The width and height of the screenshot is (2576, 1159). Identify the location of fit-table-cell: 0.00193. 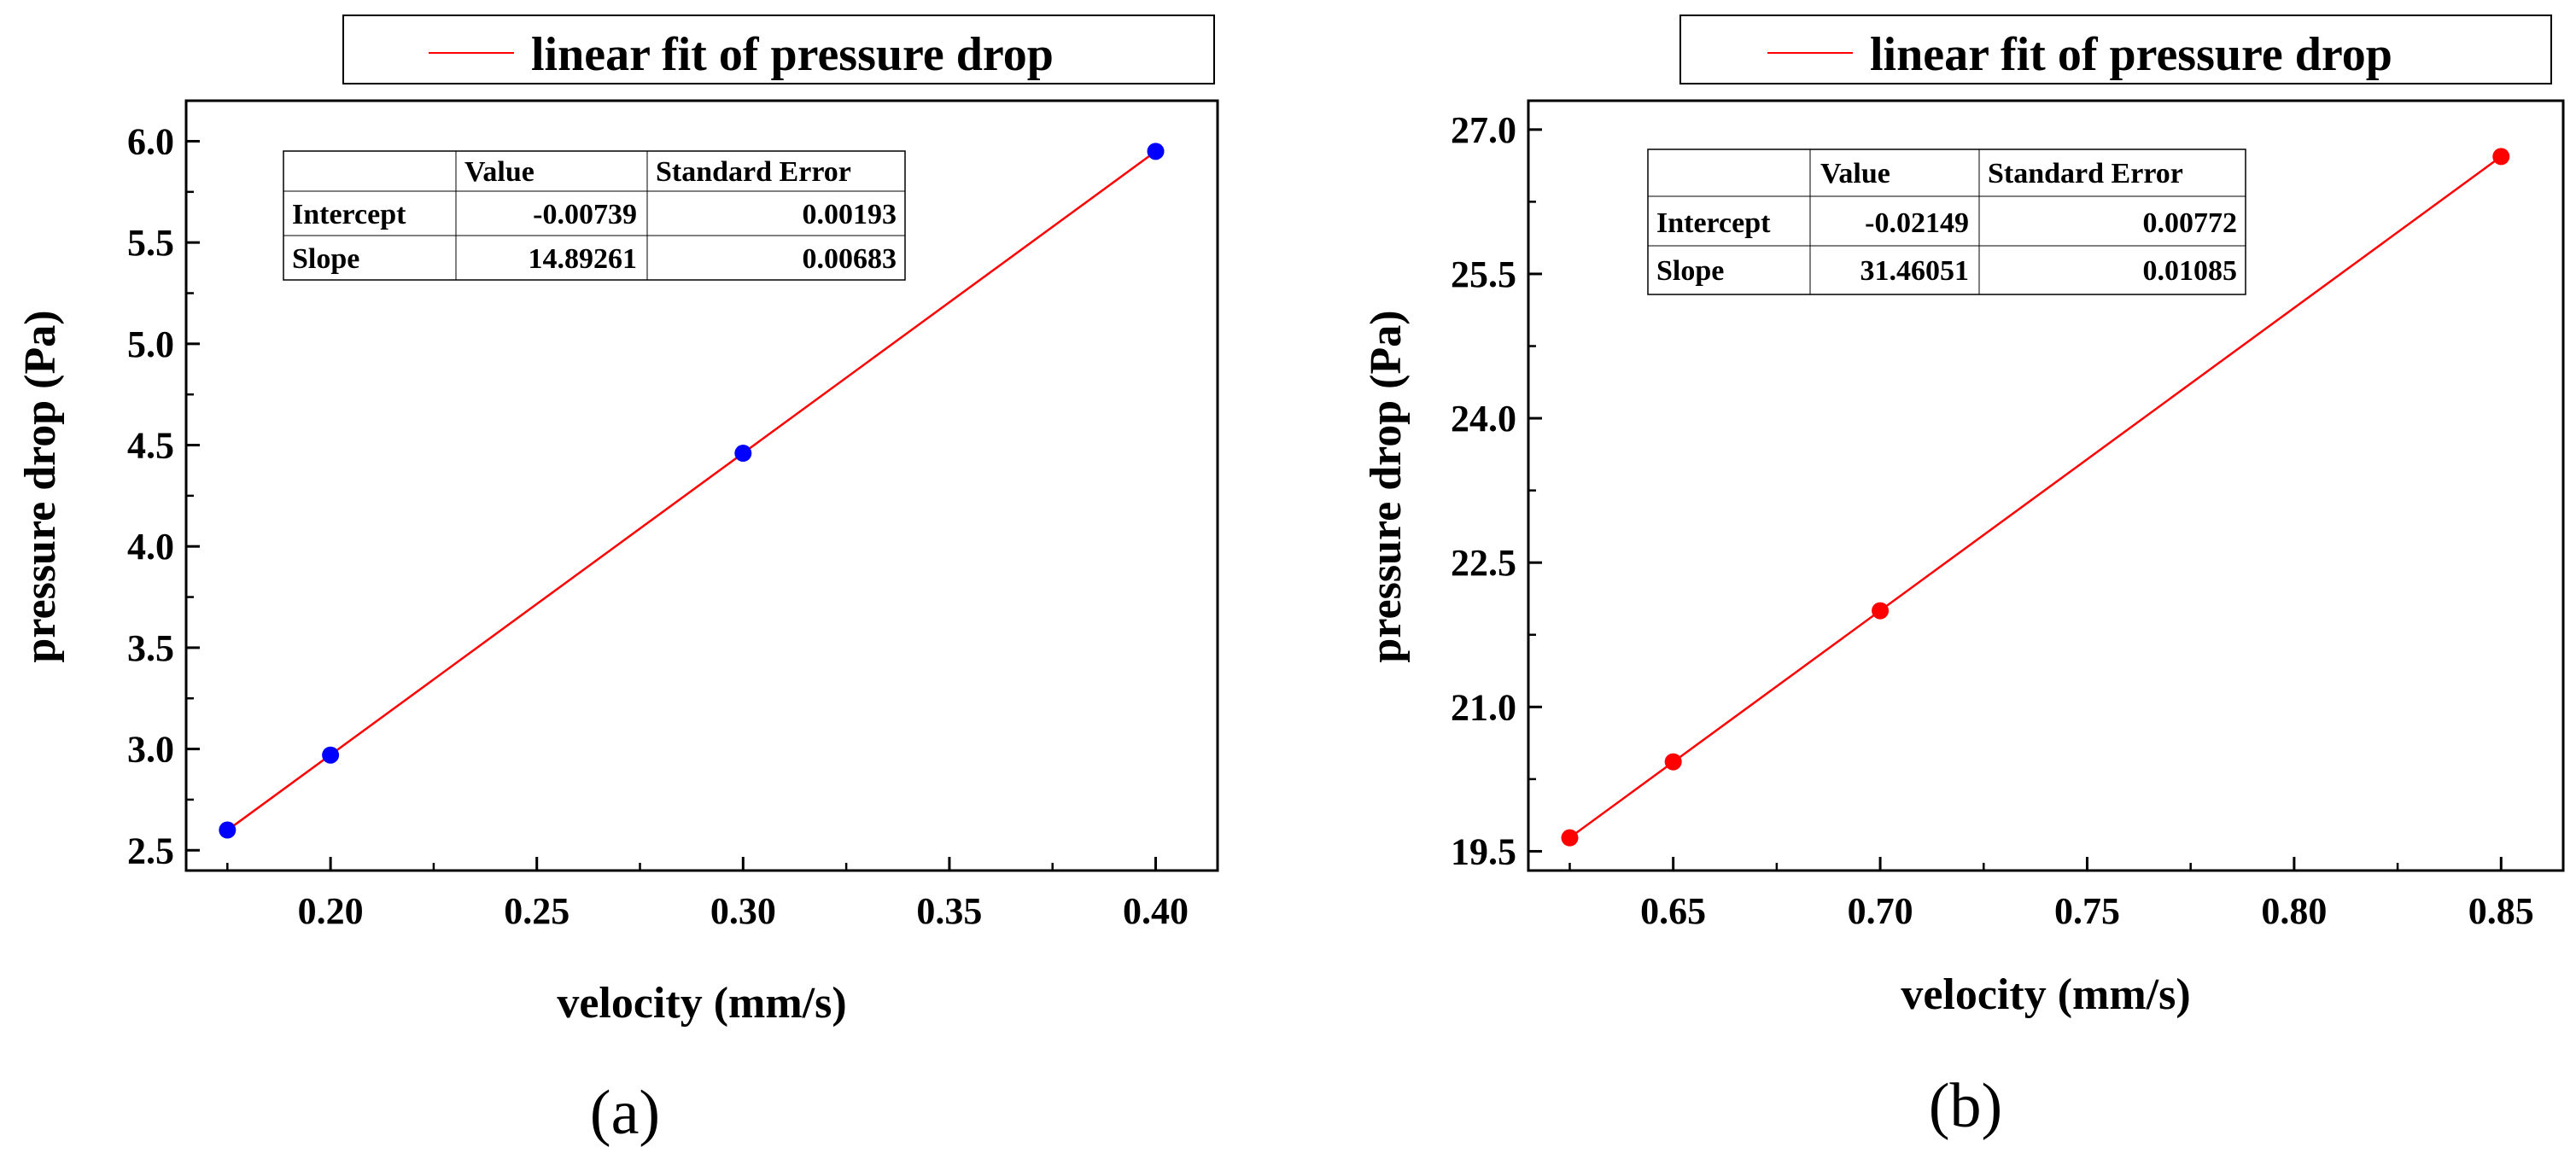
(850, 214).